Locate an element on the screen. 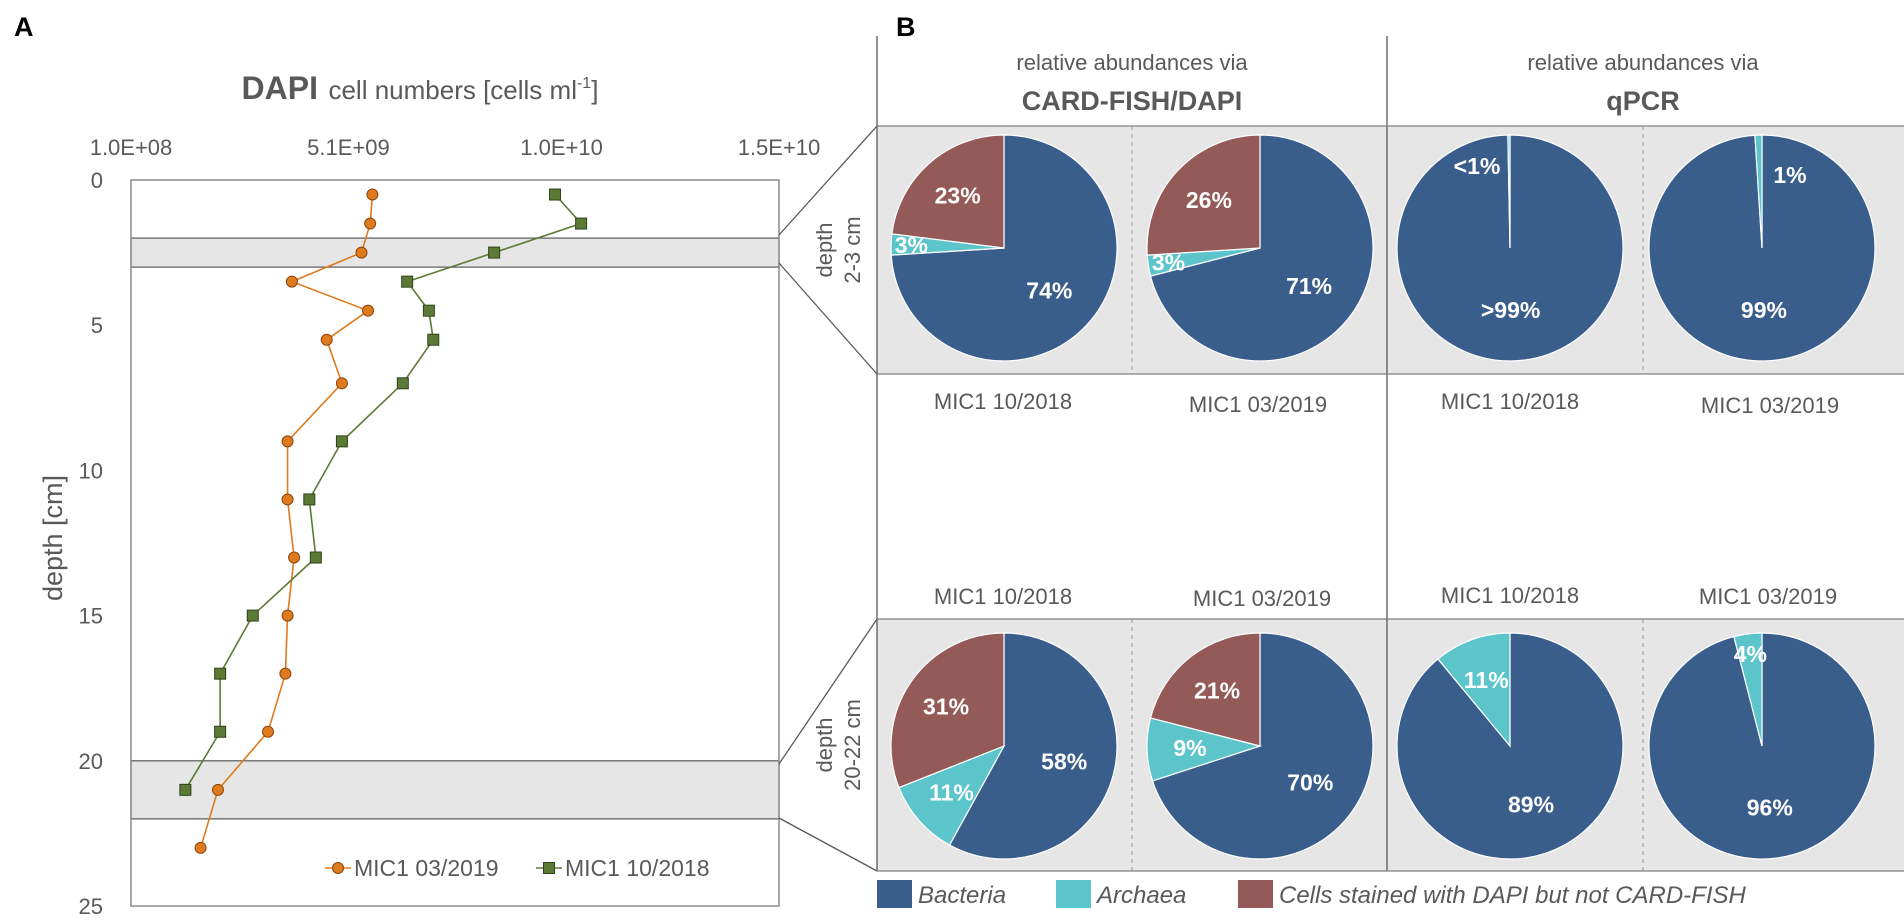 This screenshot has height=921, width=1904. pie-20-22-cm-MIC1-03-2019-qpcr: 96% 4% is located at coordinates (1762, 746).